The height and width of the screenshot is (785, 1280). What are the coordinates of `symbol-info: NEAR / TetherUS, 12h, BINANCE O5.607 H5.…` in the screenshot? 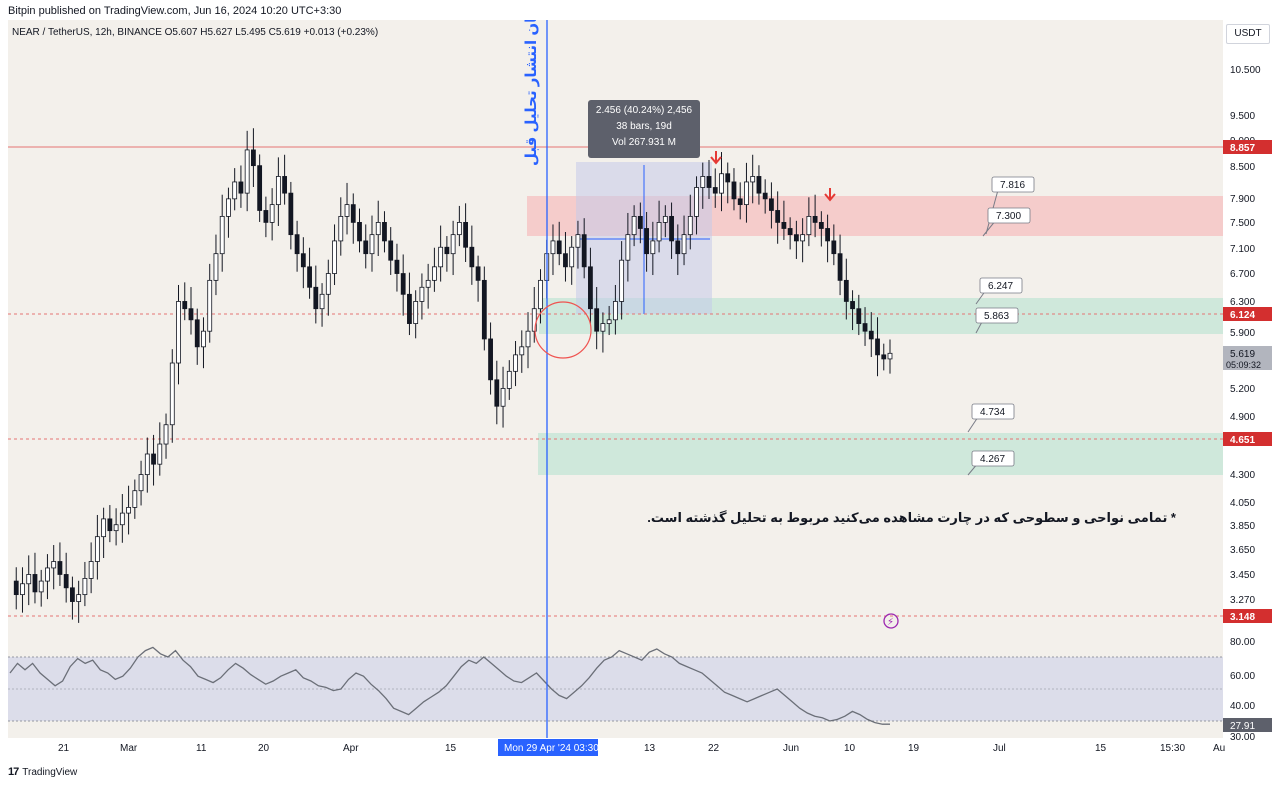 It's located at (195, 32).